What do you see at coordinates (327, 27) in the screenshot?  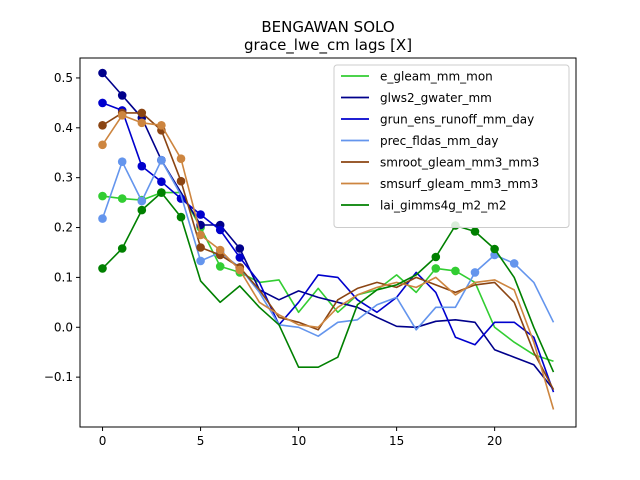 I see `chart-title: BENGAWAN SOLO` at bounding box center [327, 27].